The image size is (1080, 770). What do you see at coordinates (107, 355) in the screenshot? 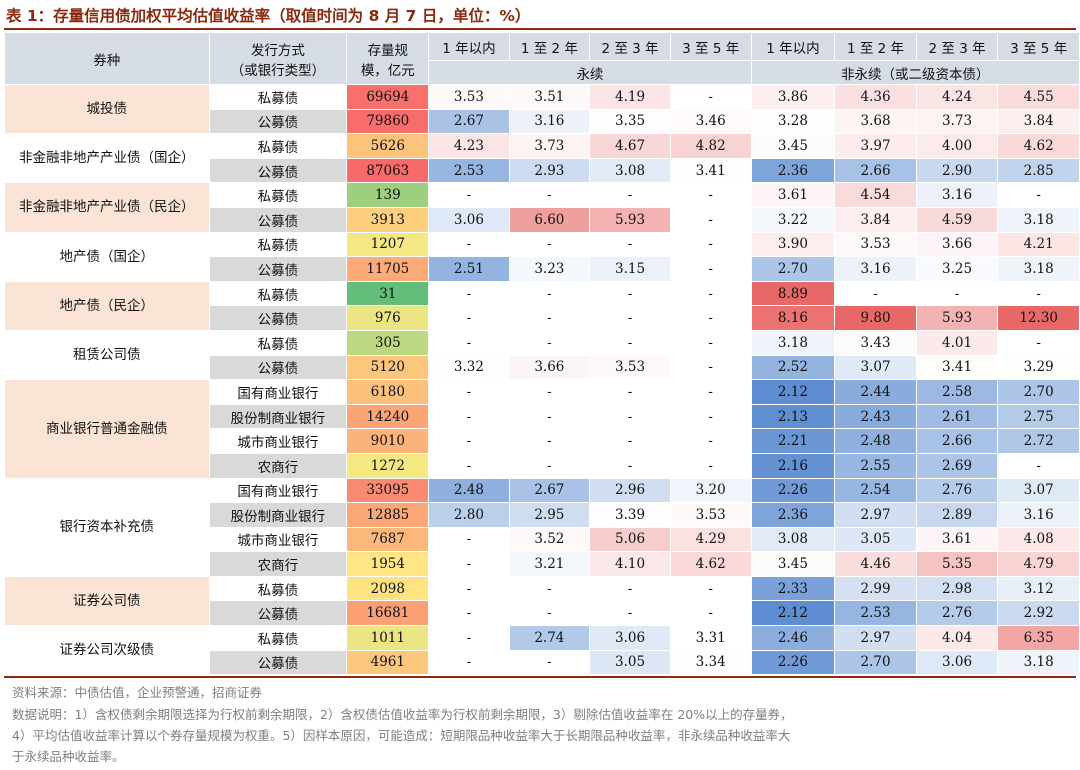
I see `category-cell: 租赁公司债` at bounding box center [107, 355].